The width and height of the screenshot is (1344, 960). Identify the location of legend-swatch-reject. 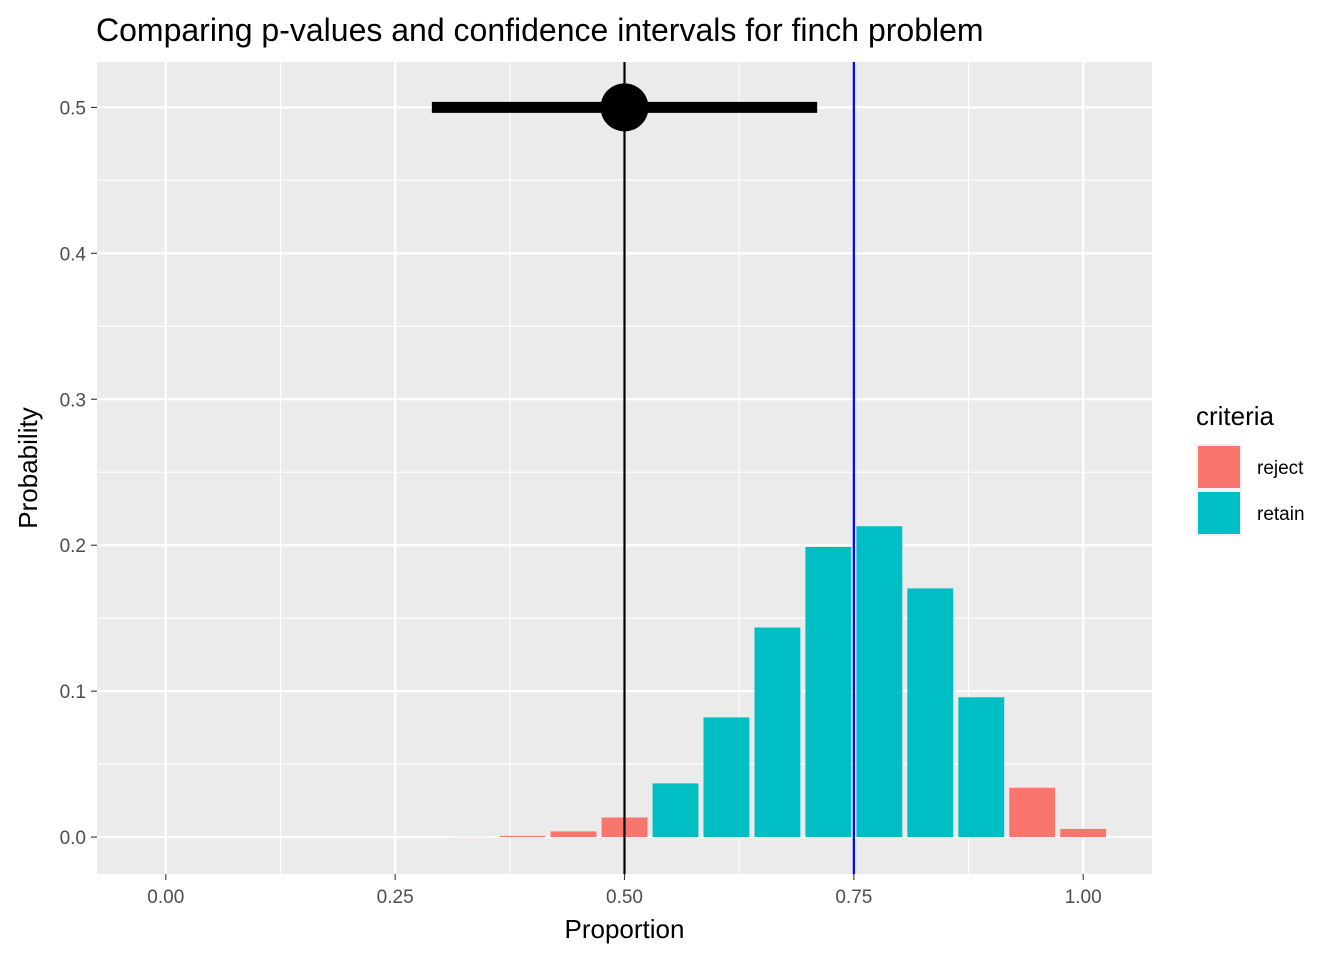
(1219, 467).